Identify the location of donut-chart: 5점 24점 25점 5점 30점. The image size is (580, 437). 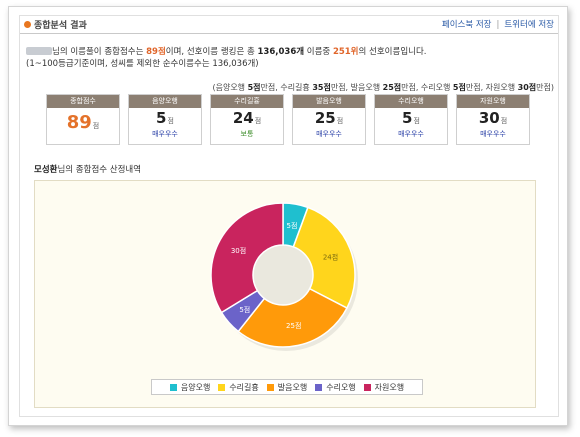
(284, 276).